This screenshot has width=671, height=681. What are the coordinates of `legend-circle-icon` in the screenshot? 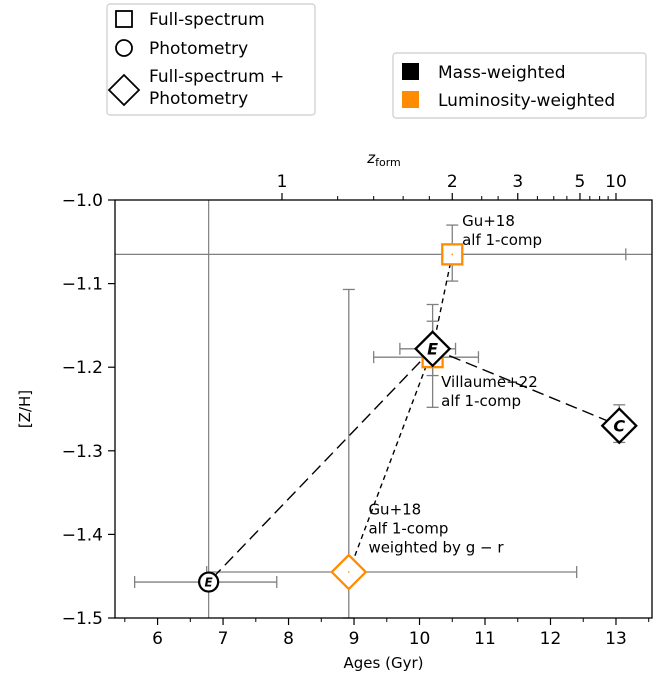 It's located at (124, 48).